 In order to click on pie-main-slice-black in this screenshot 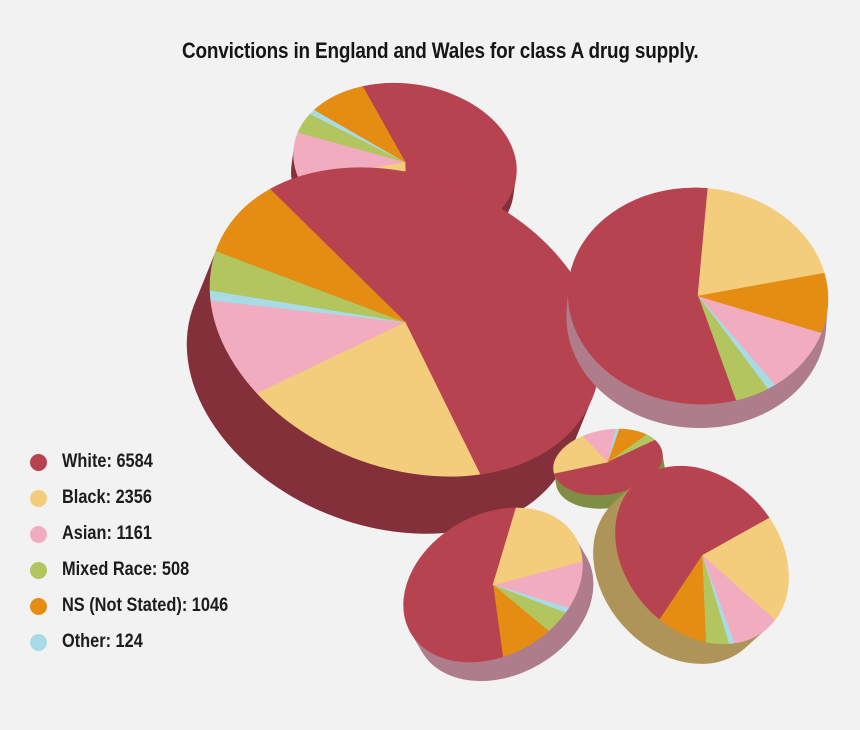, I will do `click(368, 399)`.